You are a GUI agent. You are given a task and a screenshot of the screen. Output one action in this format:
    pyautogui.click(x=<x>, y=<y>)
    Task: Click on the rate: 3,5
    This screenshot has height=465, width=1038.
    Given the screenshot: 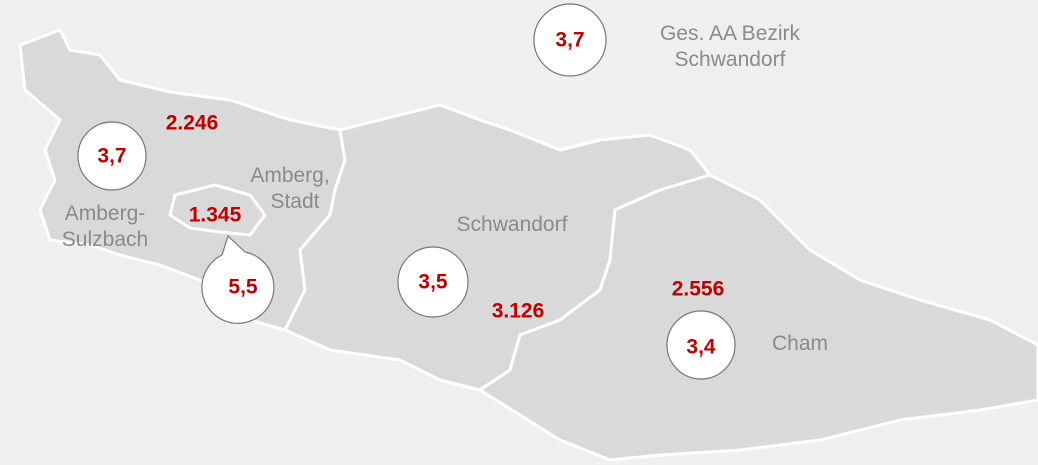 What is the action you would take?
    pyautogui.click(x=433, y=282)
    